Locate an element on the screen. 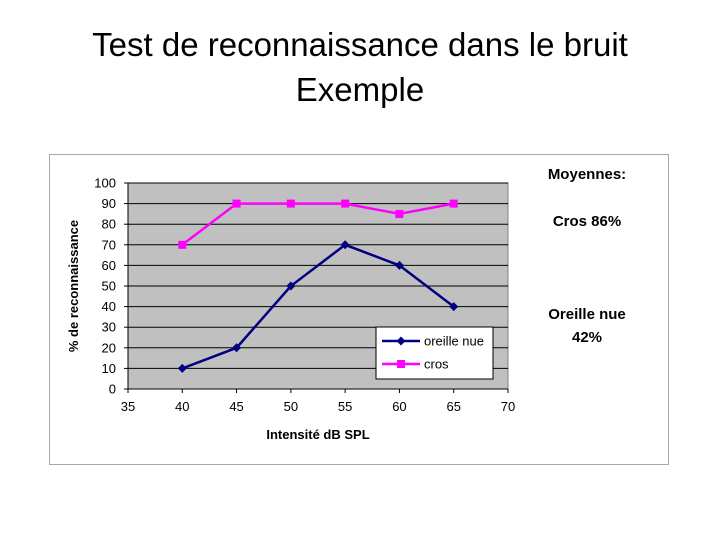 This screenshot has height=540, width=720. y-tick-label: 80 is located at coordinates (109, 224).